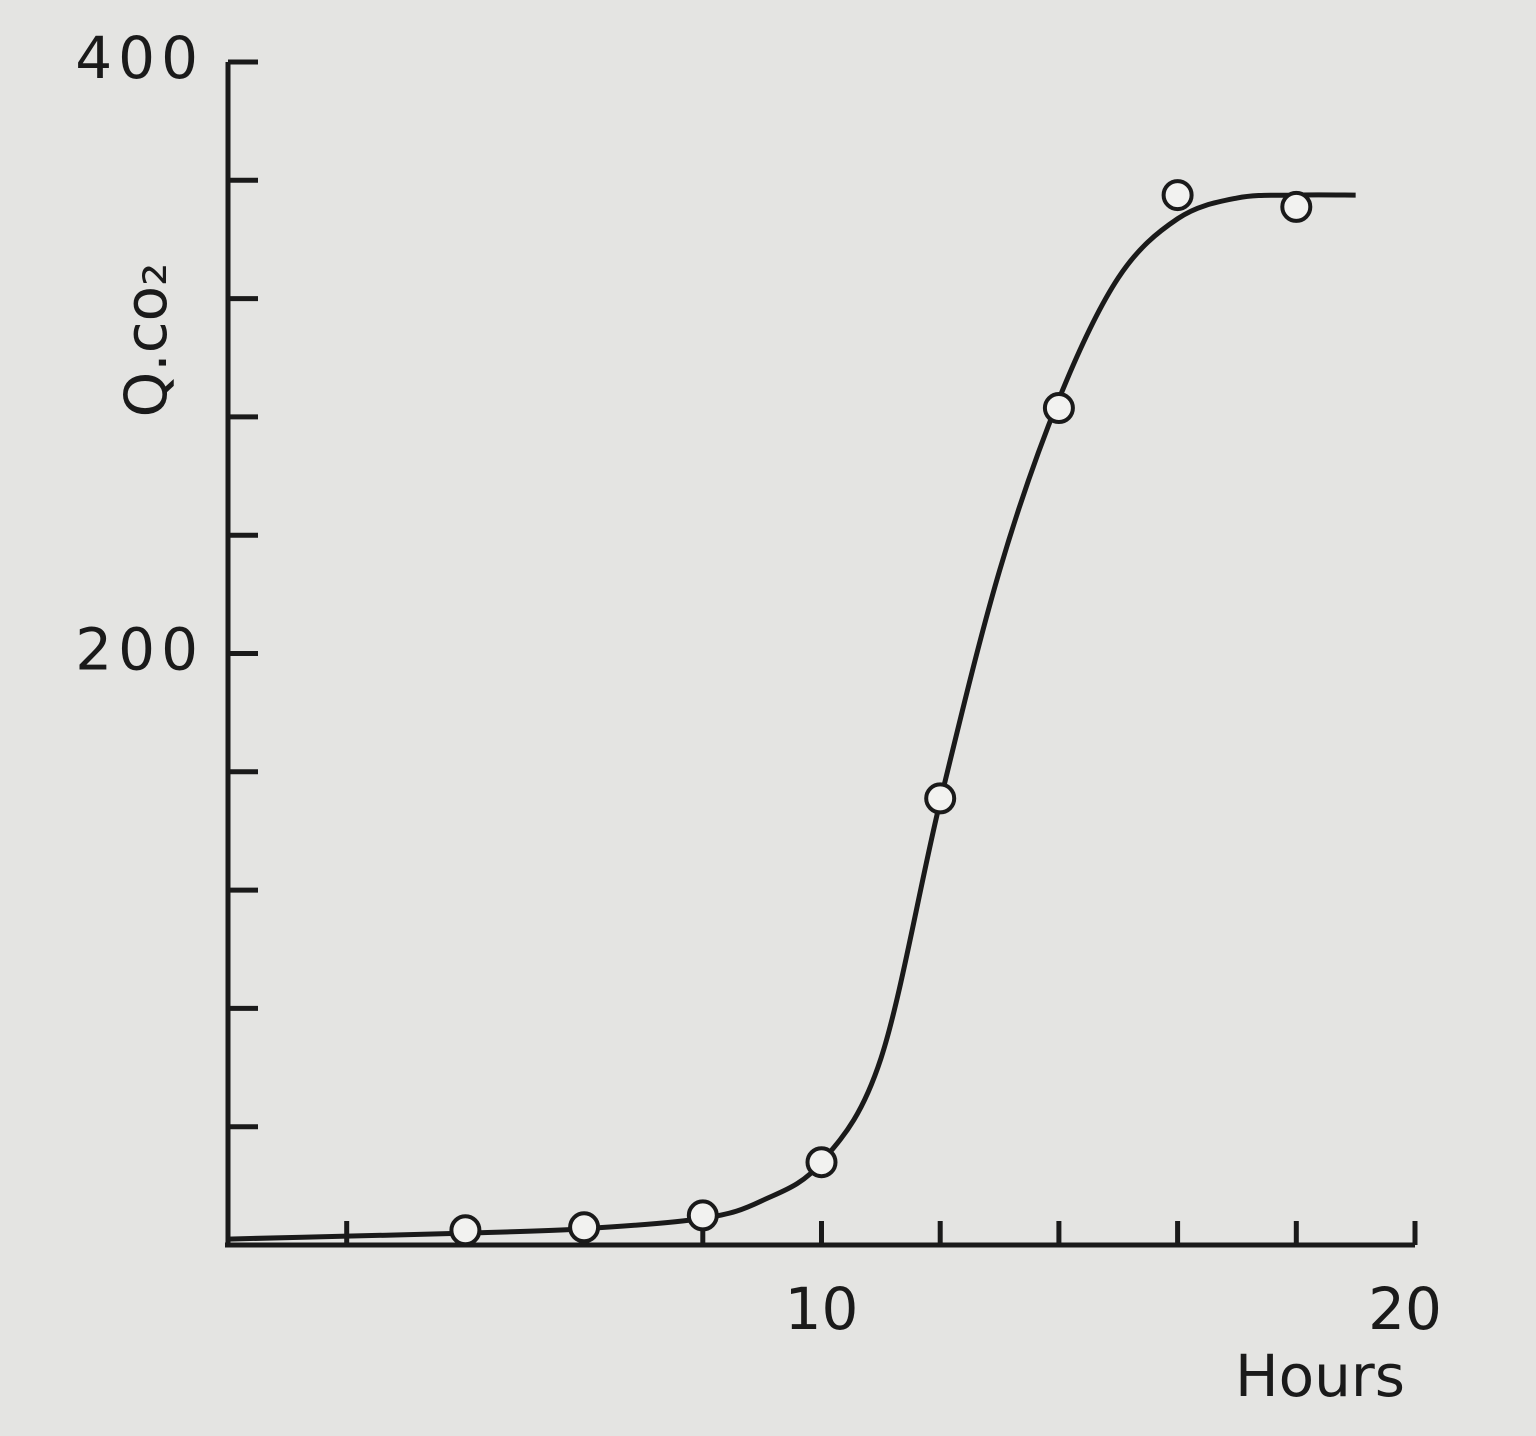  Describe the element at coordinates (139, 58) in the screenshot. I see `y-tick-label: 400` at that location.